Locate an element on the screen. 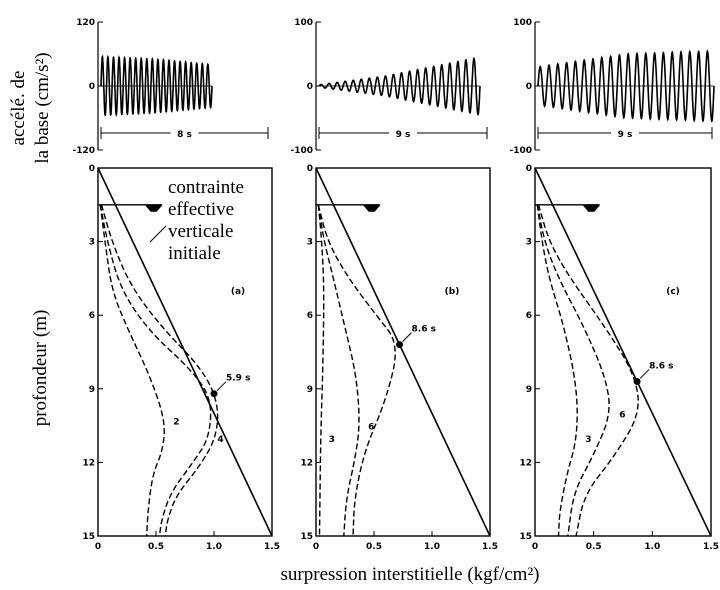  panel-label: (b) is located at coordinates (452, 292).